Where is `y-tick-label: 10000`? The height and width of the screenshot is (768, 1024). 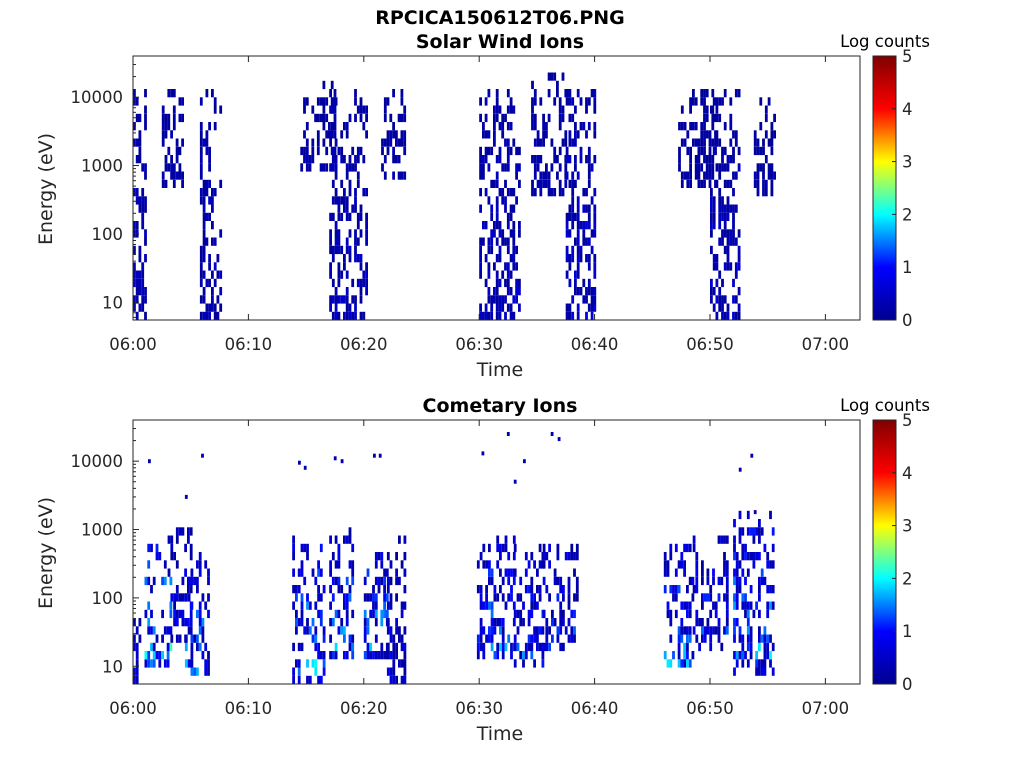
y-tick-label: 10000 is located at coordinates (97, 461).